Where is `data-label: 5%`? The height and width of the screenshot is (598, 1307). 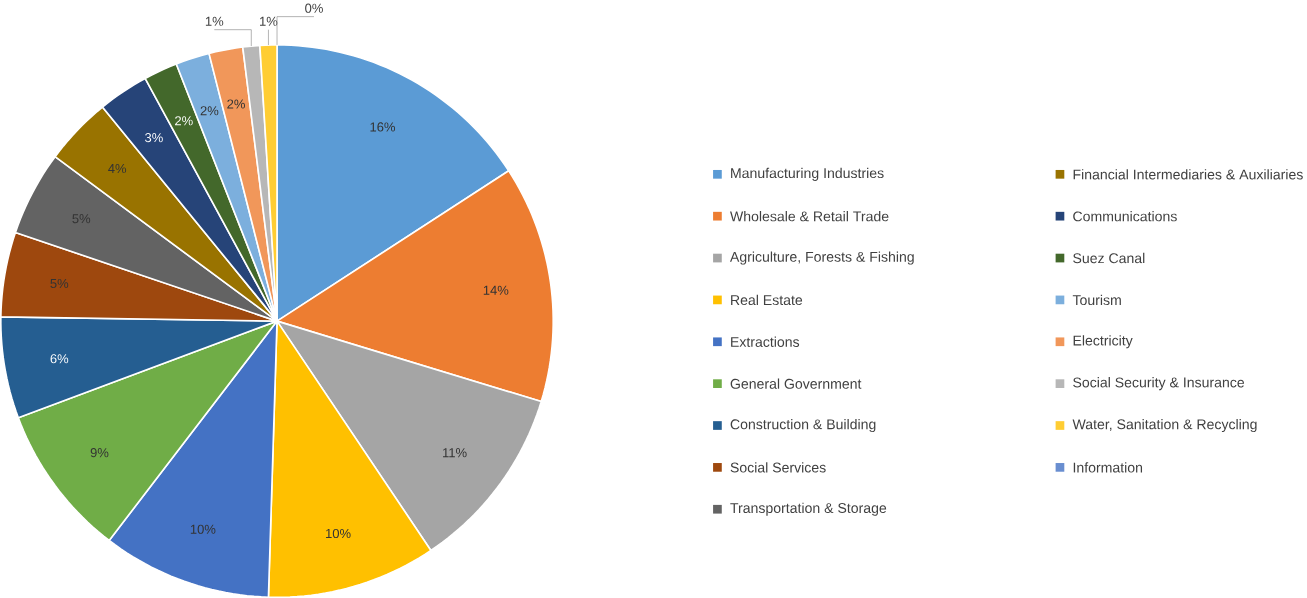 data-label: 5% is located at coordinates (59, 283).